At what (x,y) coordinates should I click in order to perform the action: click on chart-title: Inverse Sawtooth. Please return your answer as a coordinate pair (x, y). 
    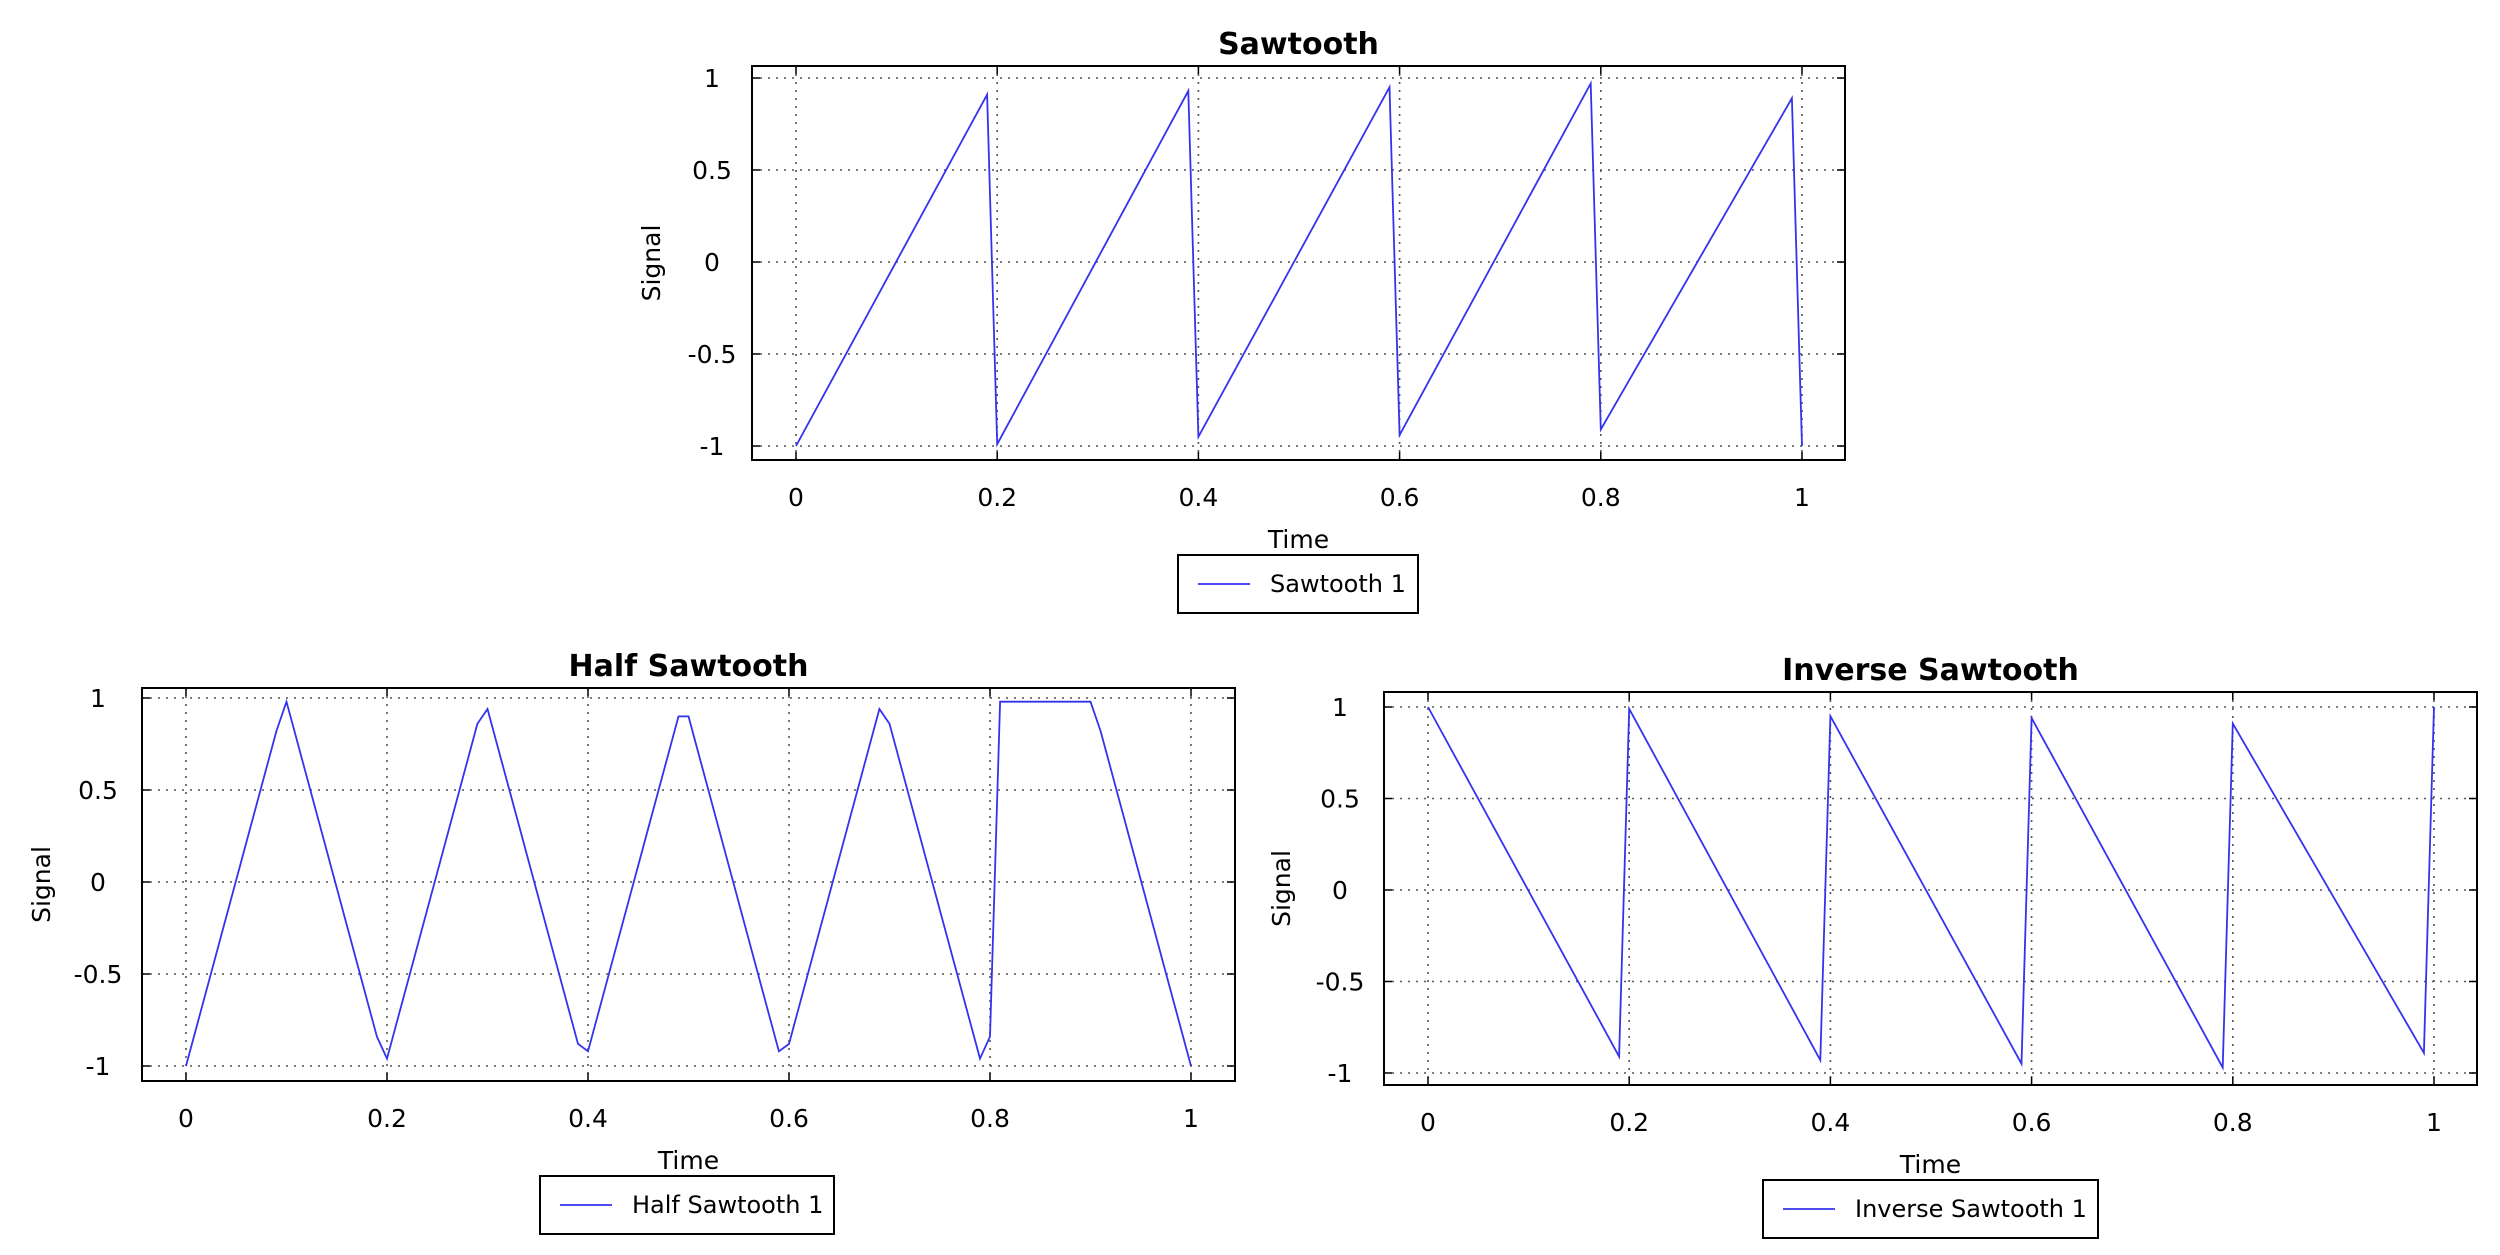
    Looking at the image, I should click on (1930, 670).